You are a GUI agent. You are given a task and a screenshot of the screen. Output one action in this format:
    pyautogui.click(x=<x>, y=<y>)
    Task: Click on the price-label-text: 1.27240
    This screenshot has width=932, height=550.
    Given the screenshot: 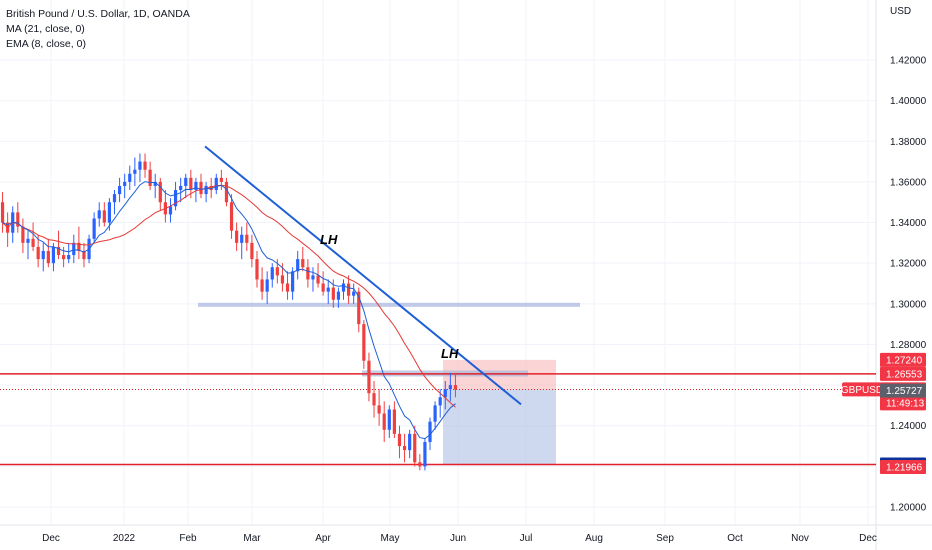 What is the action you would take?
    pyautogui.click(x=904, y=360)
    